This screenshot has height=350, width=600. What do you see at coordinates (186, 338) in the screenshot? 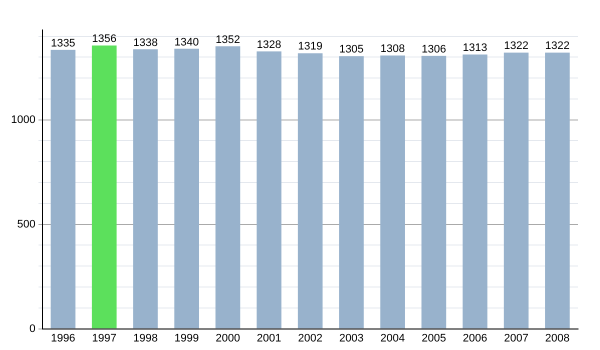
I see `x-tick-label: 1999` at bounding box center [186, 338].